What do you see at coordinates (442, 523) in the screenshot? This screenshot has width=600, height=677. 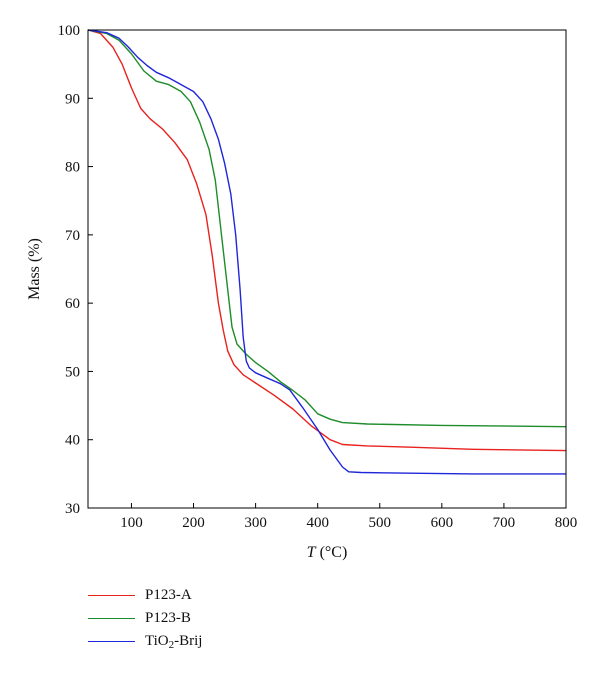 I see `x-tick-label: 600` at bounding box center [442, 523].